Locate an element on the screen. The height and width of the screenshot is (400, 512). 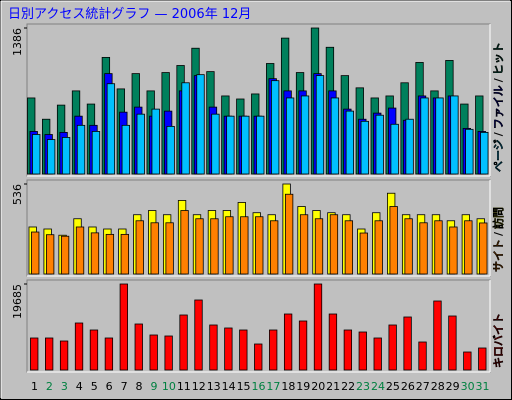
x-tick-label: 3 is located at coordinates (64, 386).